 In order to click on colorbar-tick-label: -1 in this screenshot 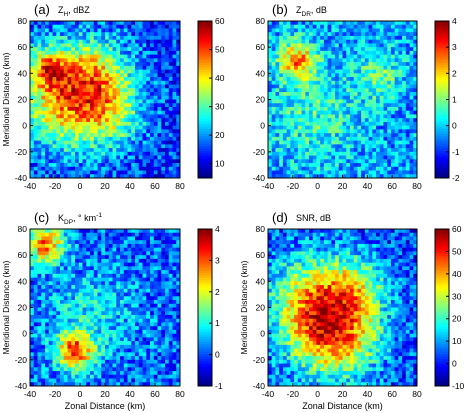, I will do `click(456, 152)`.